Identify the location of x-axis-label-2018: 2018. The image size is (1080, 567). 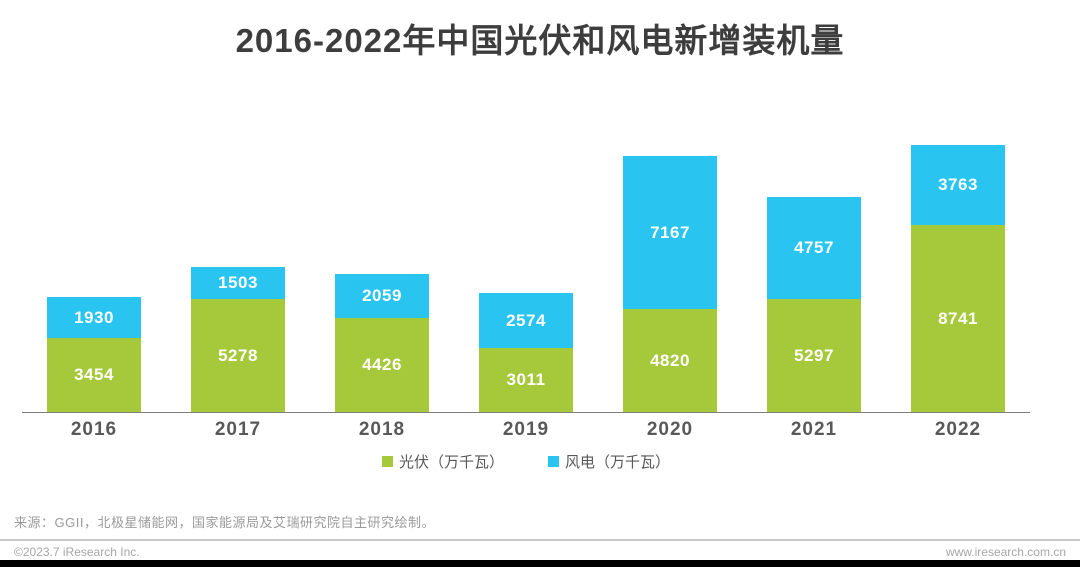
(382, 429).